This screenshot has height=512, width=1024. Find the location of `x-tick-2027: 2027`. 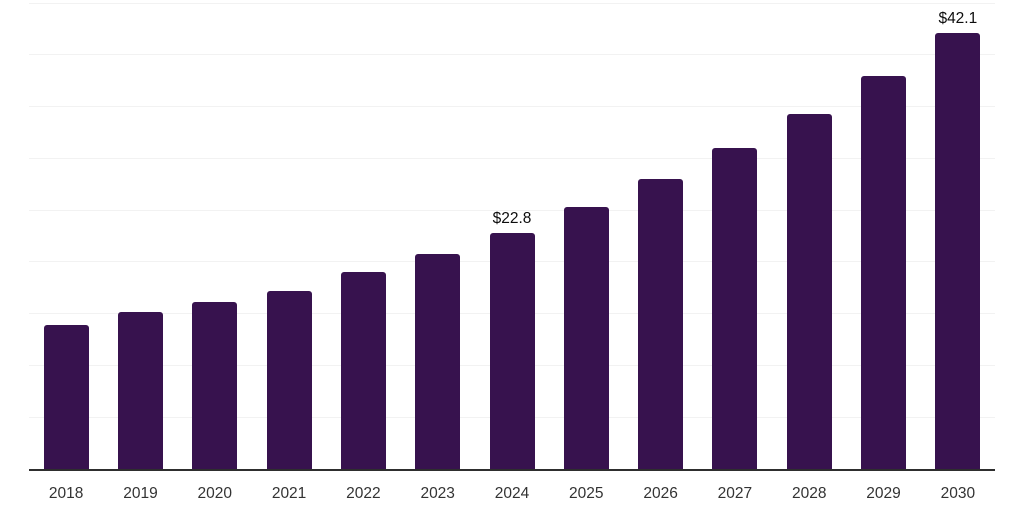

x-tick-2027: 2027 is located at coordinates (735, 493).